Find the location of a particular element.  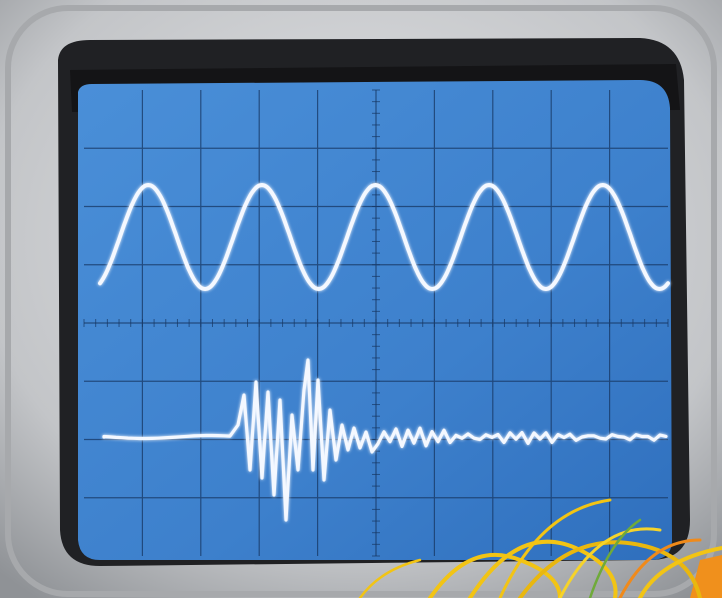

cables is located at coordinates (540, 548).